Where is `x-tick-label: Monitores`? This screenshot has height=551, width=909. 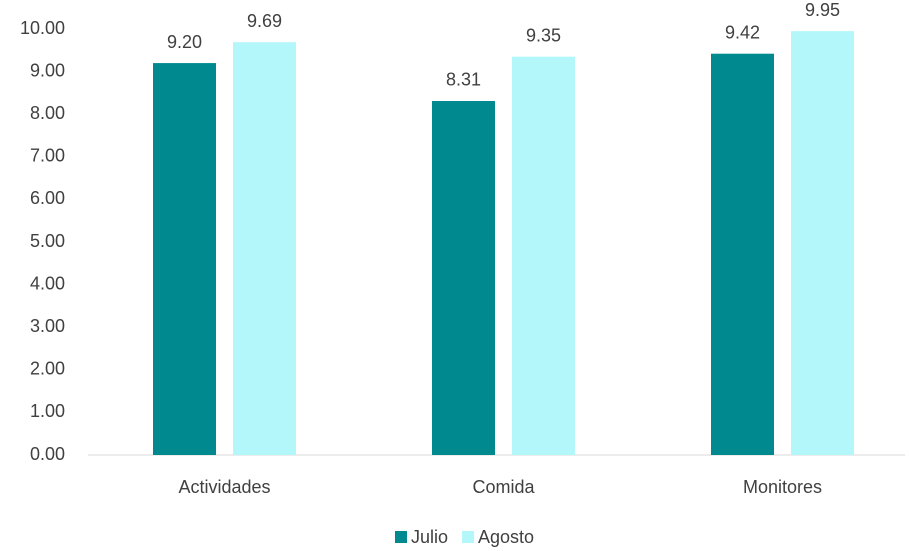 x-tick-label: Monitores is located at coordinates (782, 487).